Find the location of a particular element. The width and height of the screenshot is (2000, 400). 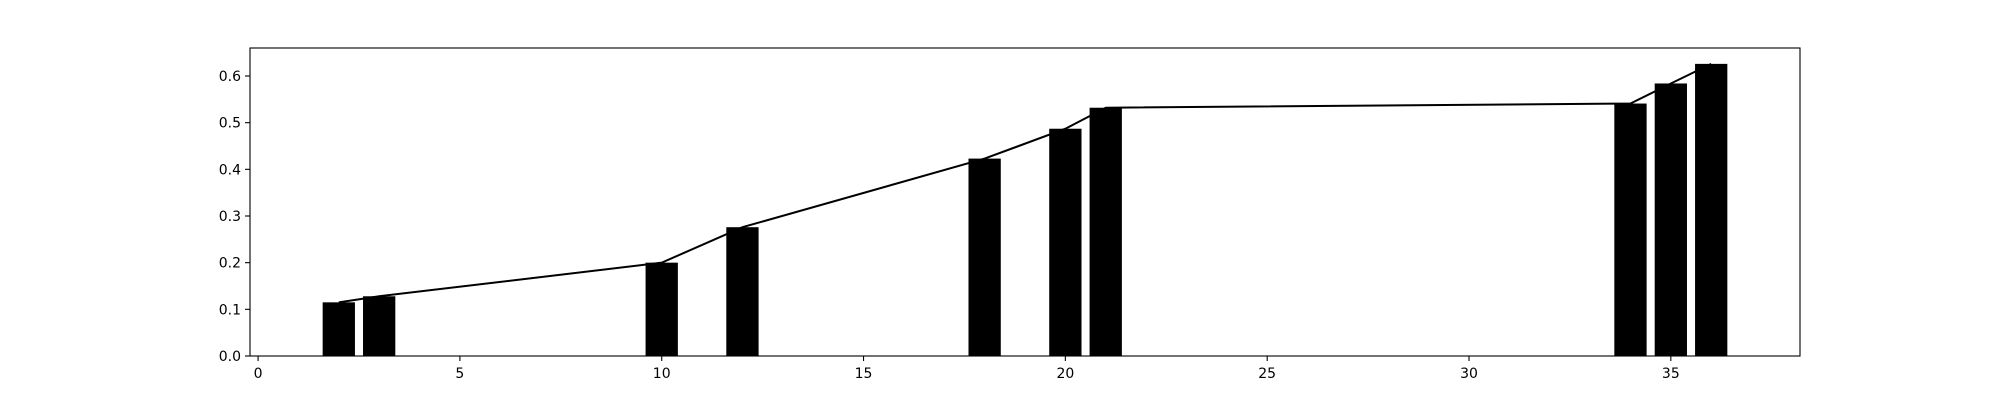

x-tick-label: 35 is located at coordinates (1671, 374).